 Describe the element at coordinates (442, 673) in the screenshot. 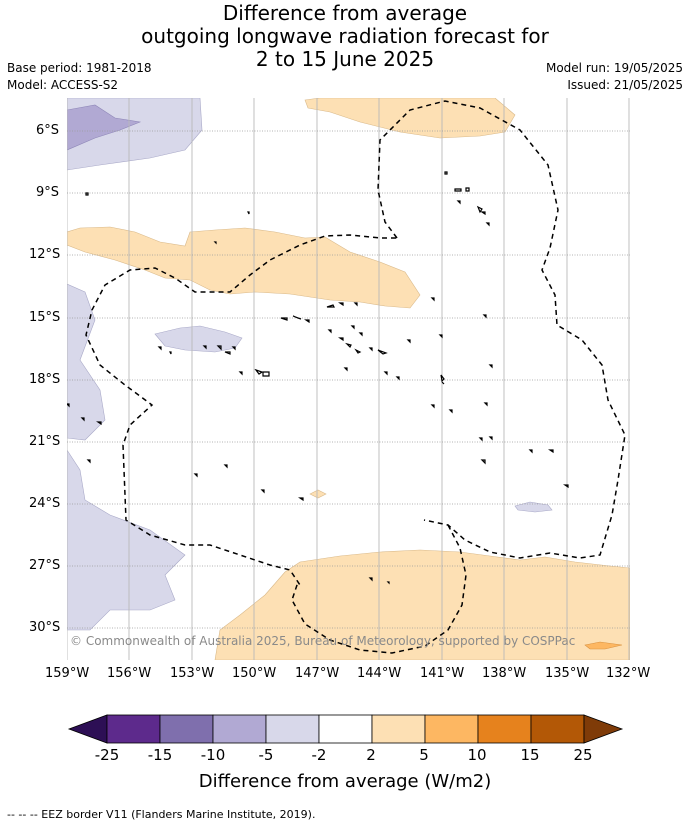

I see `lon-label: 141°W` at that location.